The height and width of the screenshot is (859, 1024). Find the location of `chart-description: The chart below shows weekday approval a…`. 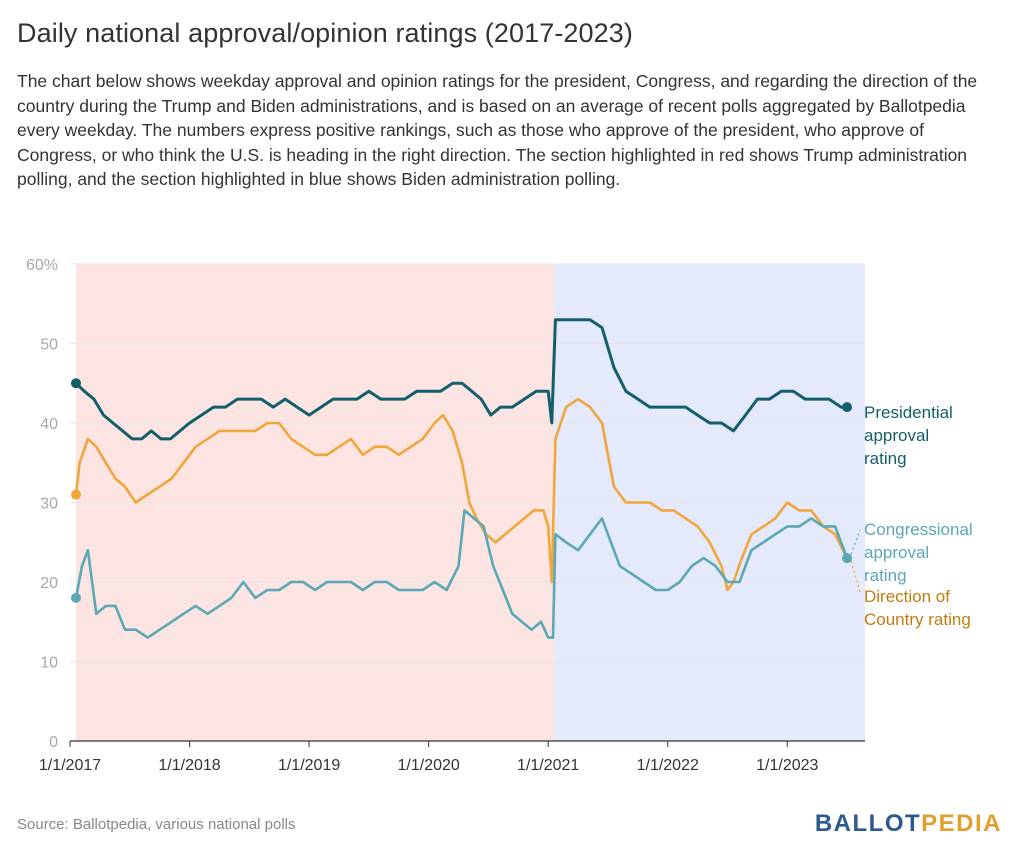

chart-description: The chart below shows weekday approval a… is located at coordinates (497, 130).